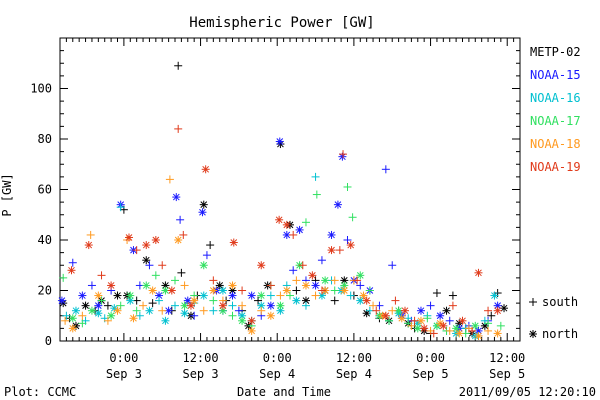  I want to click on footer-timestamp: 2011/09/05 12:20:10, so click(527, 392).